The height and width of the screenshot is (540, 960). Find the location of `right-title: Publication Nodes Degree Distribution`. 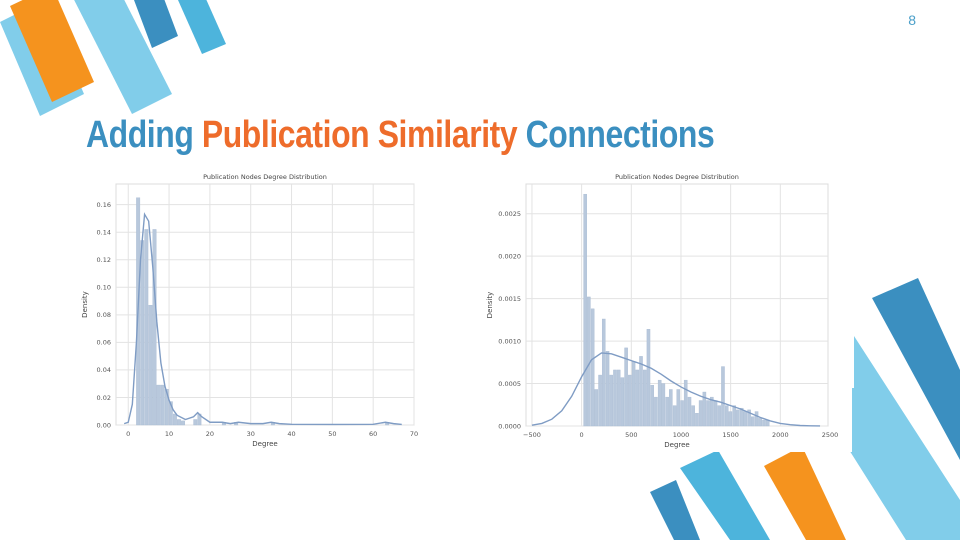

right-title: Publication Nodes Degree Distribution is located at coordinates (677, 177).